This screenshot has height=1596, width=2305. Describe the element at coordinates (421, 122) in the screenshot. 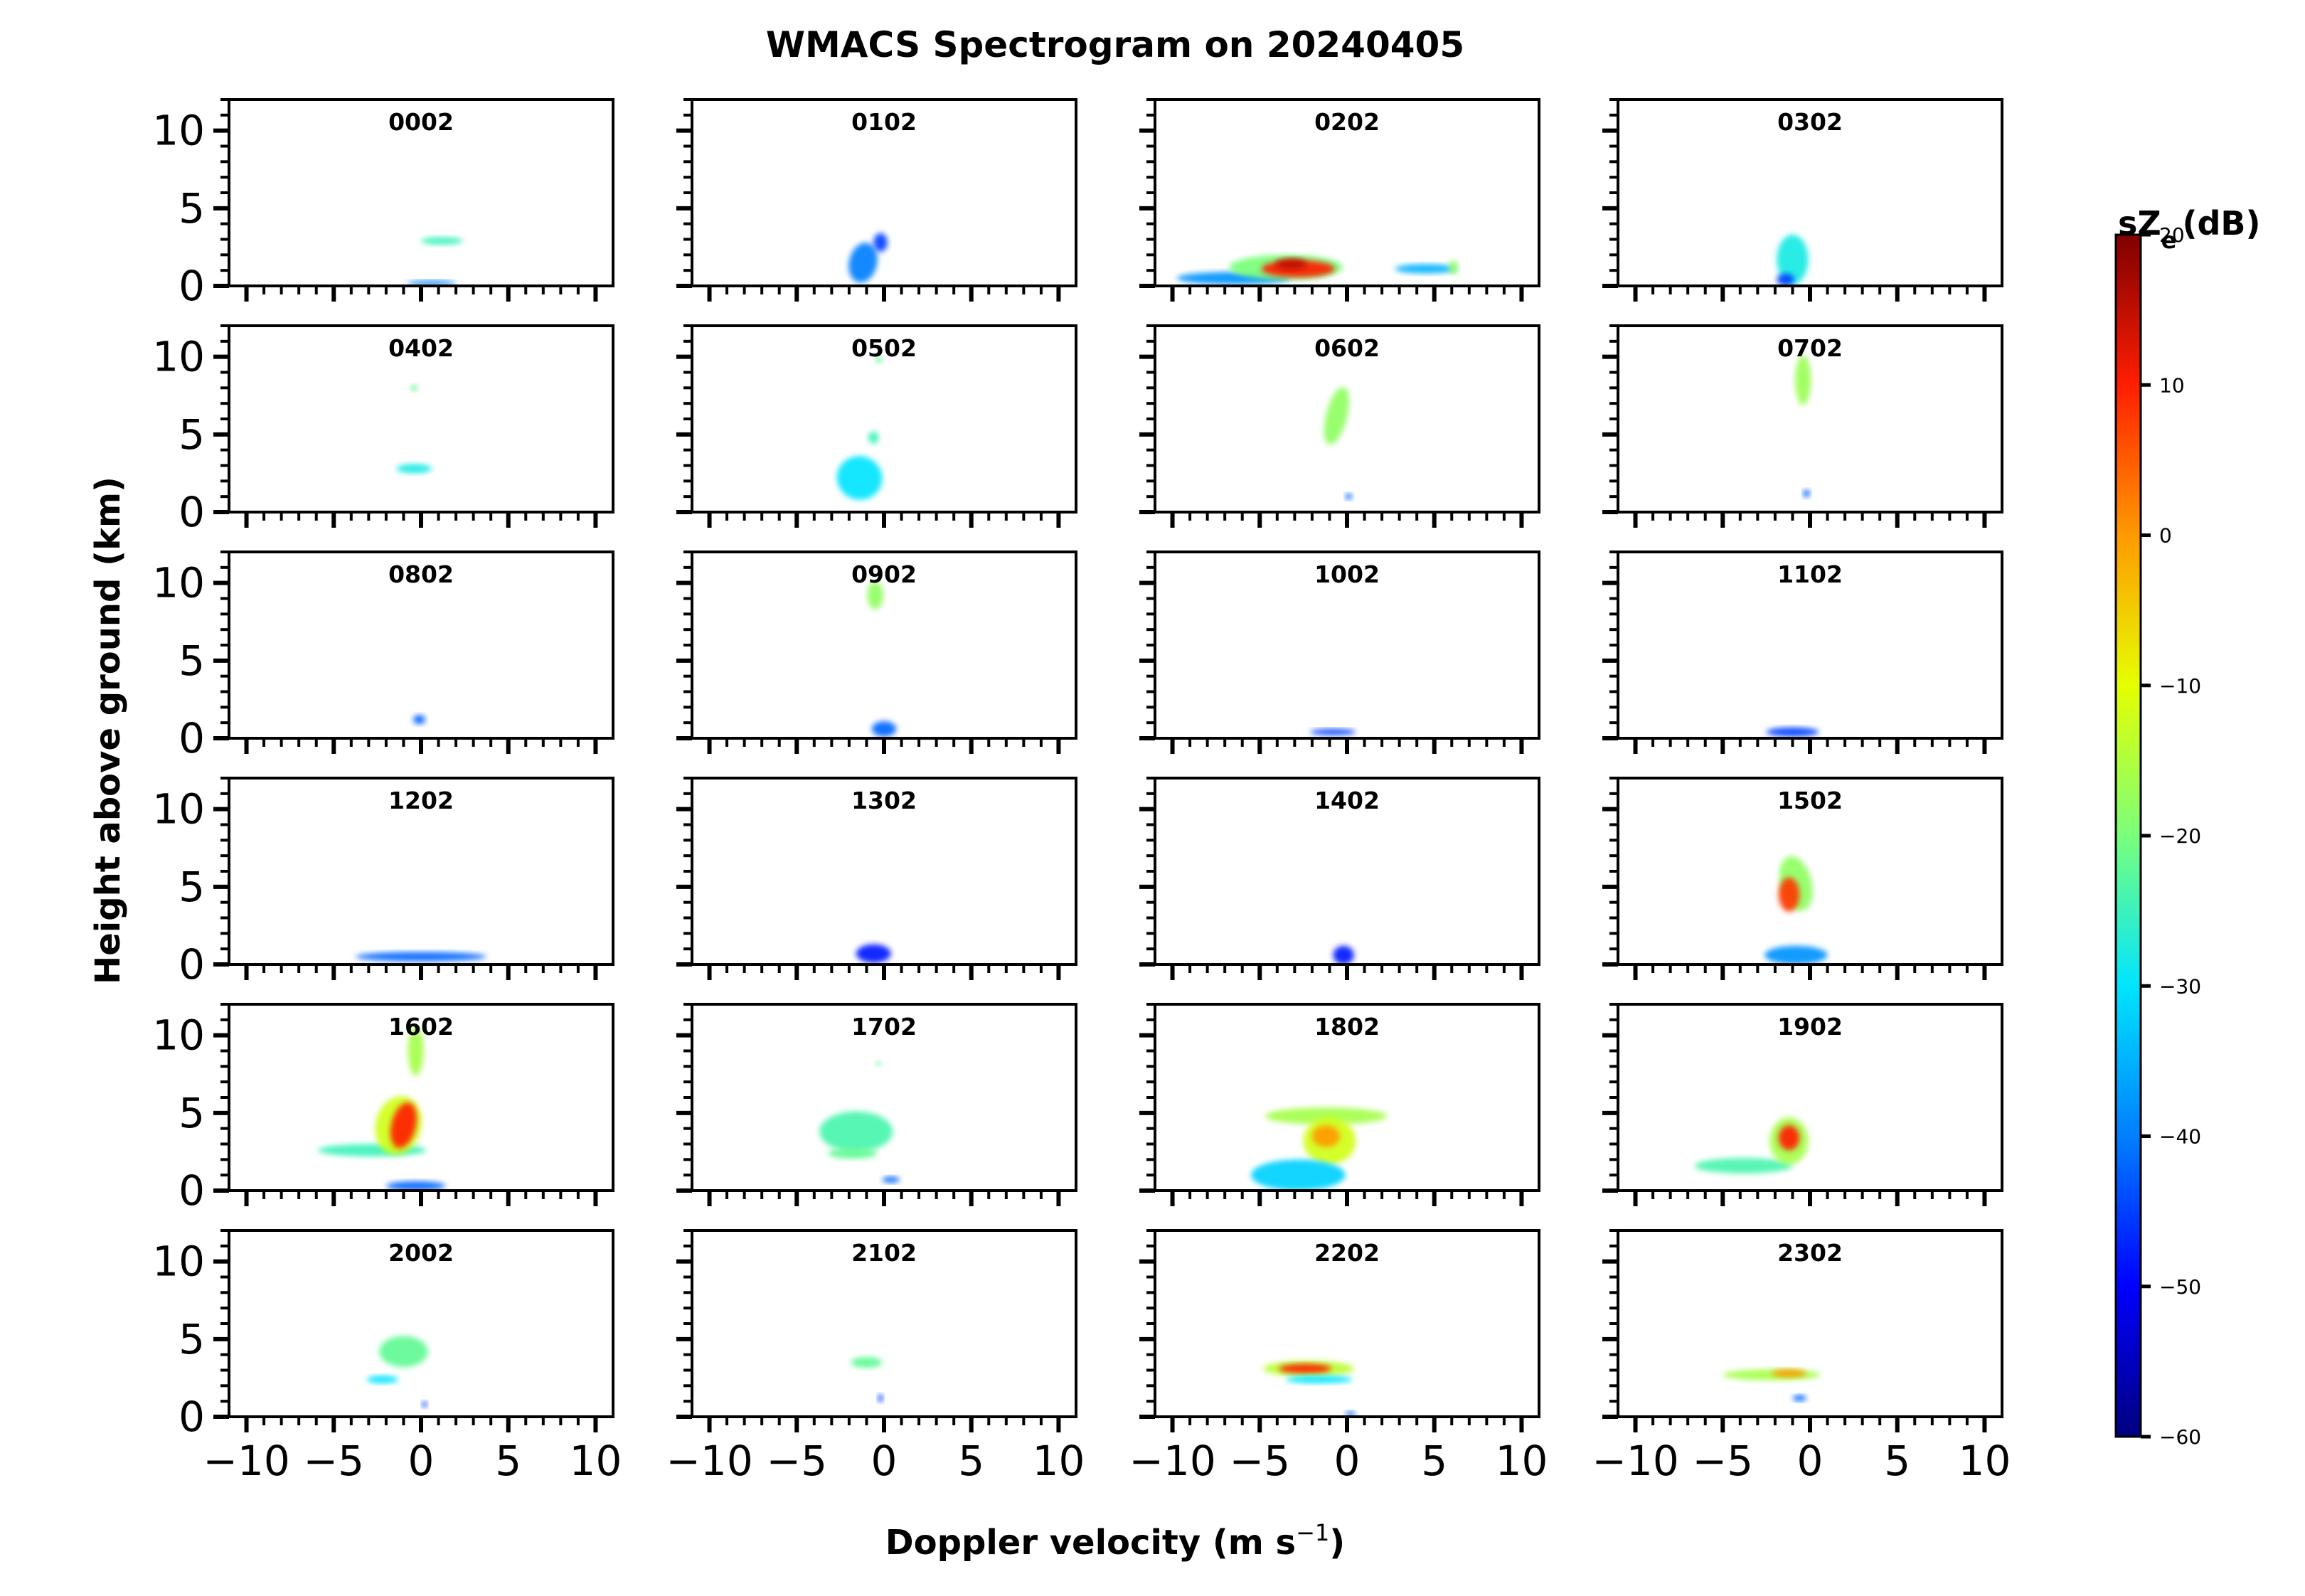

I see `panel-label: 0002` at that location.